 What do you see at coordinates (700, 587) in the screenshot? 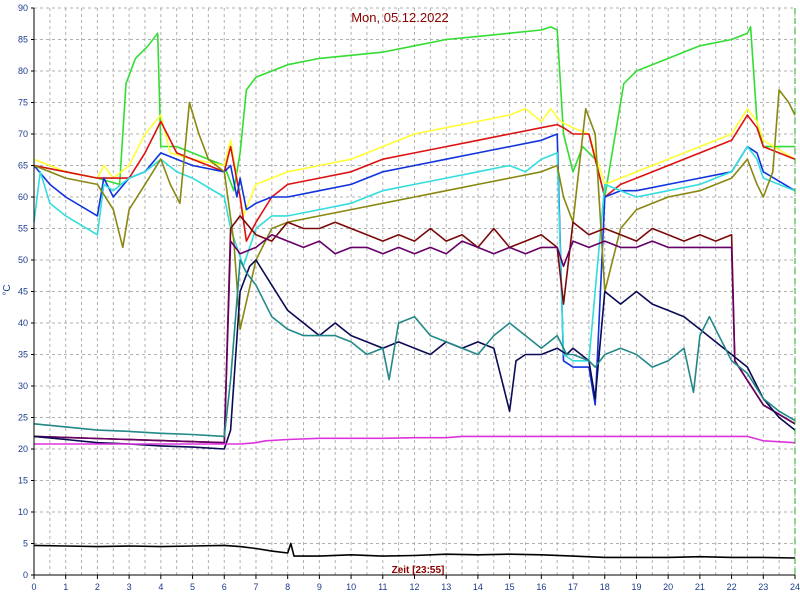
I see `x-tick-label: 21` at bounding box center [700, 587].